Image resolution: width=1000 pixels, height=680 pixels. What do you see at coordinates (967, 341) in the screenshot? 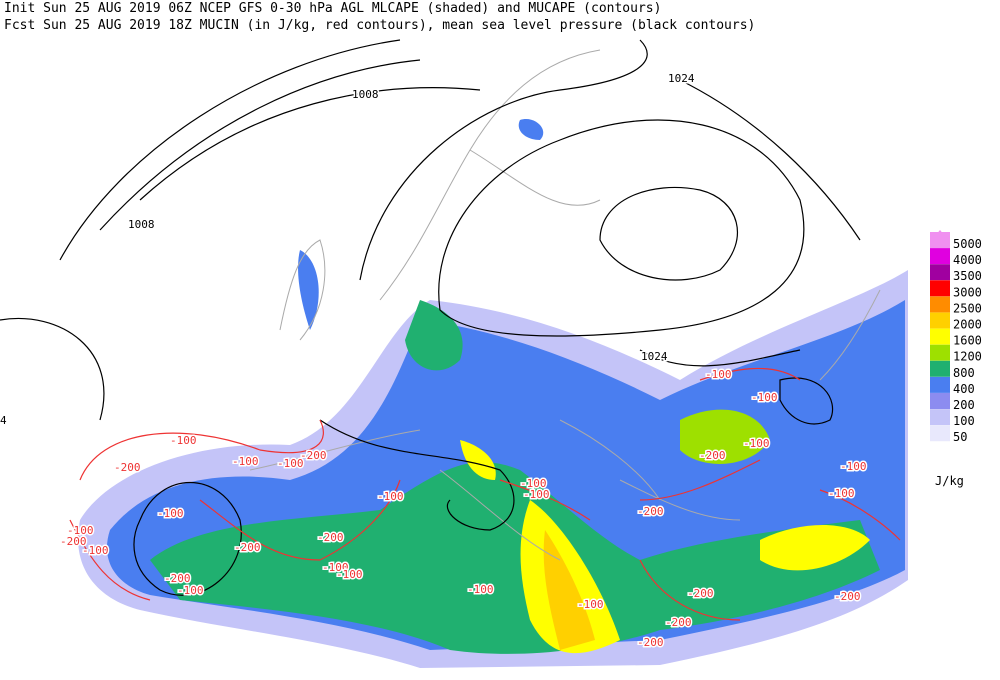
I see `legend-label: 1600` at bounding box center [967, 341].